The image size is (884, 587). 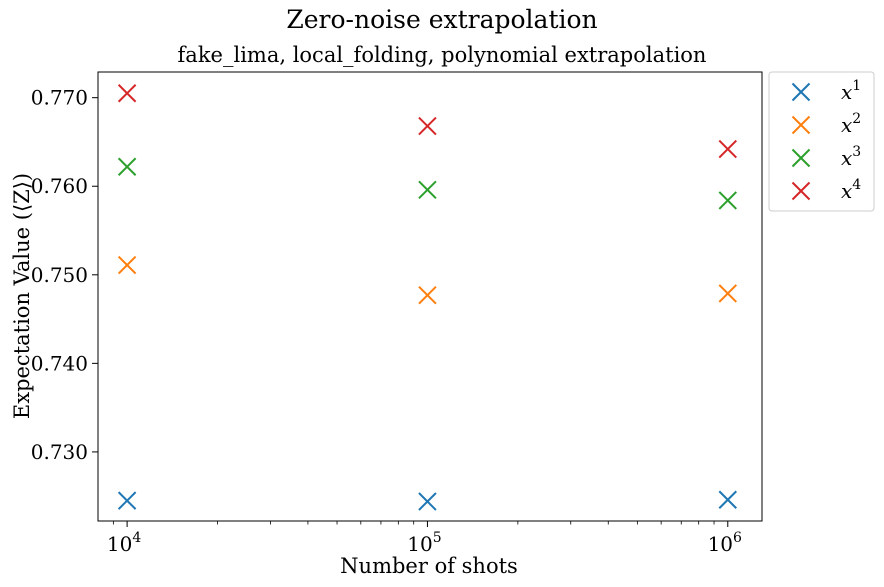 I want to click on y-tick-label: 0.740, so click(x=59, y=363).